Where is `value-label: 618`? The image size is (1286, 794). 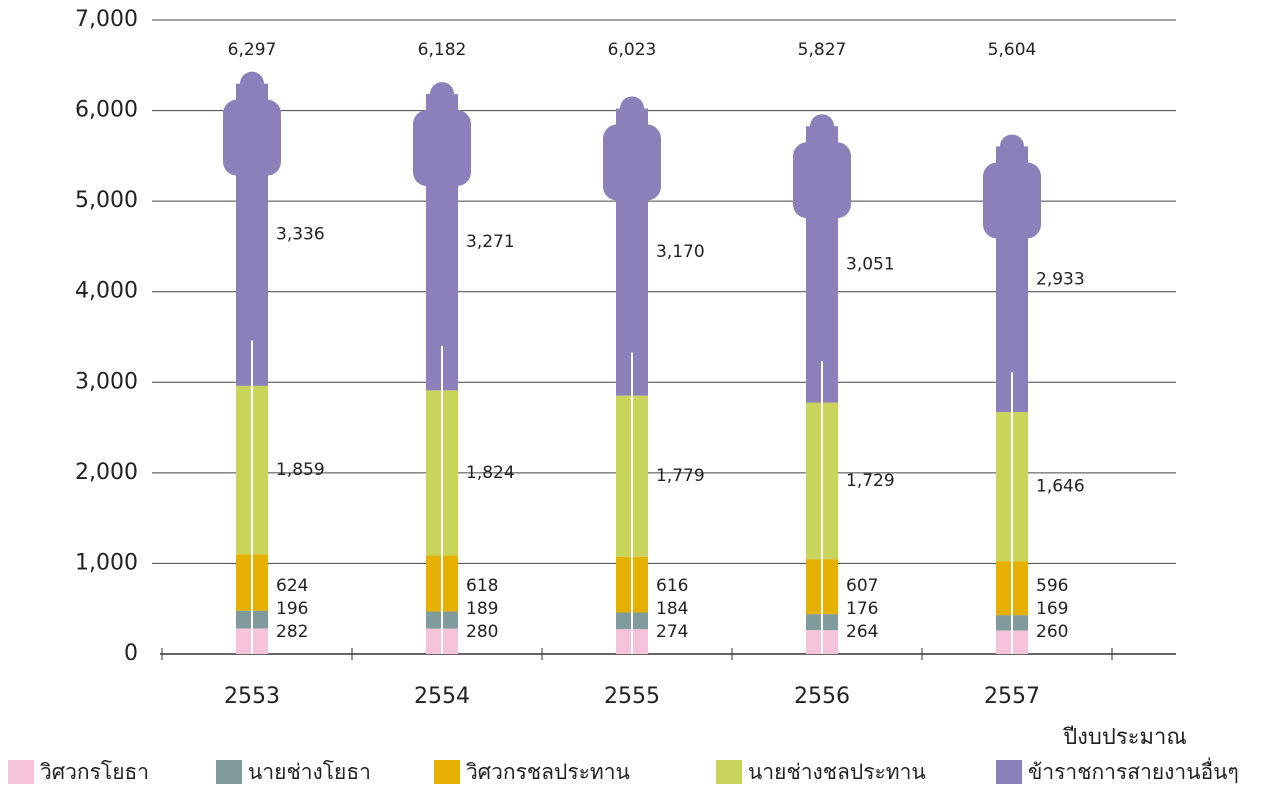
value-label: 618 is located at coordinates (482, 586).